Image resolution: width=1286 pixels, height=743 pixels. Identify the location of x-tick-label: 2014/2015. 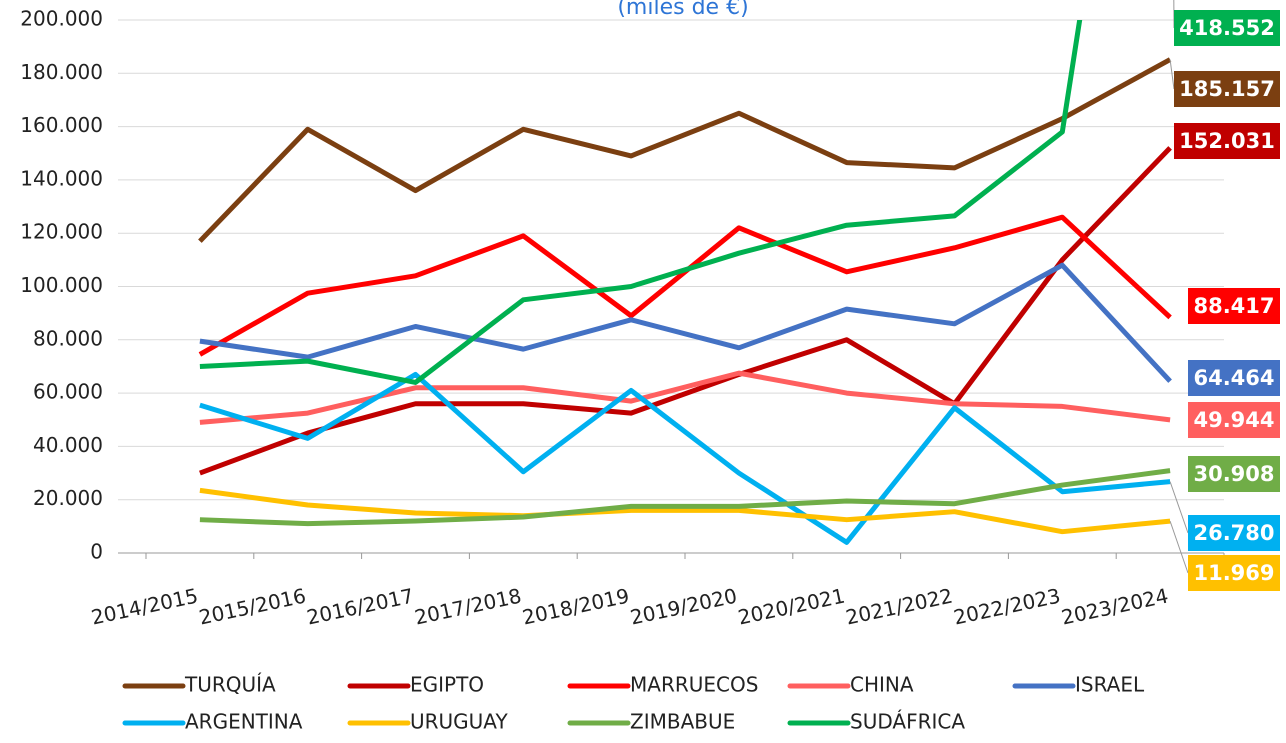
(144, 607).